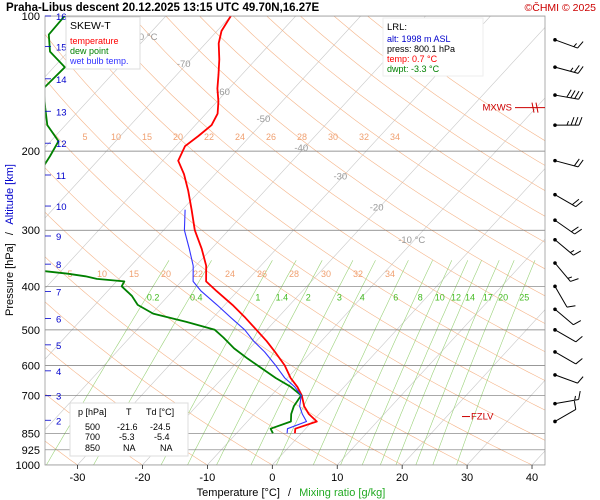 The image size is (600, 500). I want to click on x-axis-label: Temperature [°C], so click(238, 493).